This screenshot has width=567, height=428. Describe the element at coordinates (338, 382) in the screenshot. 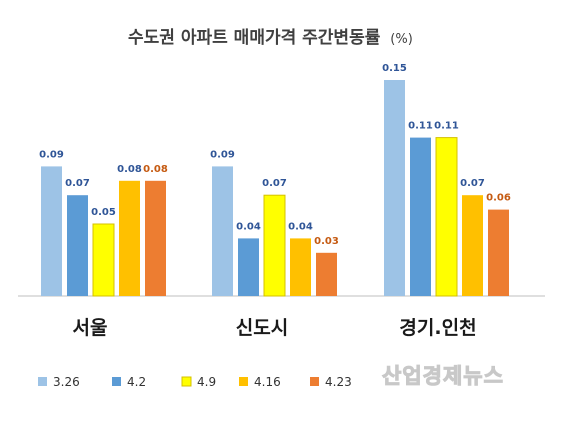

I see `legend-label: 4.23` at that location.